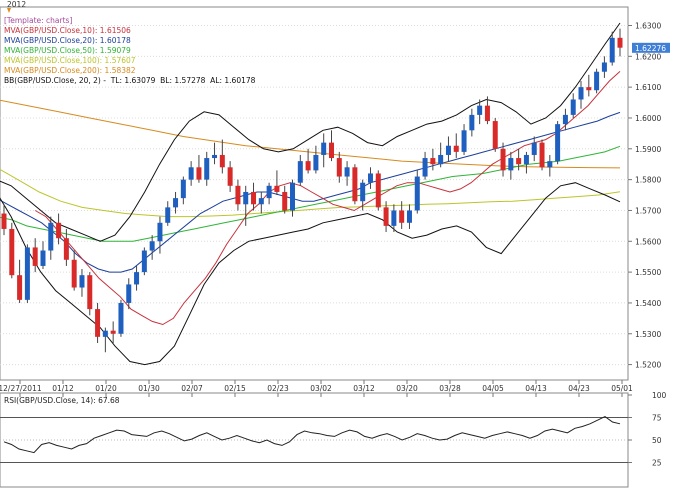  What do you see at coordinates (493, 388) in the screenshot?
I see `date-tick-label: 04/05` at bounding box center [493, 388].